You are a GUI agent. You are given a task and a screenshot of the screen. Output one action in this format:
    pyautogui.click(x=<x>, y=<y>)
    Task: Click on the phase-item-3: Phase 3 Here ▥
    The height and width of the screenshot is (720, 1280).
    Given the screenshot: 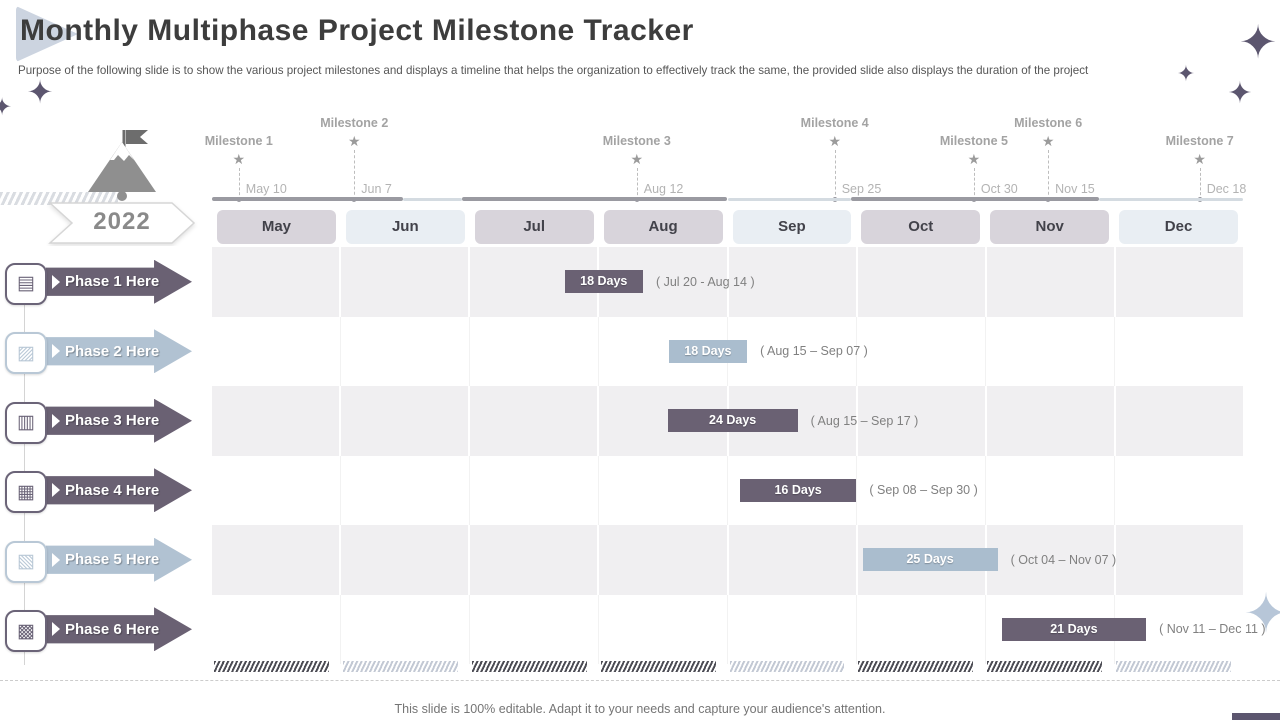 What is the action you would take?
    pyautogui.click(x=100, y=421)
    